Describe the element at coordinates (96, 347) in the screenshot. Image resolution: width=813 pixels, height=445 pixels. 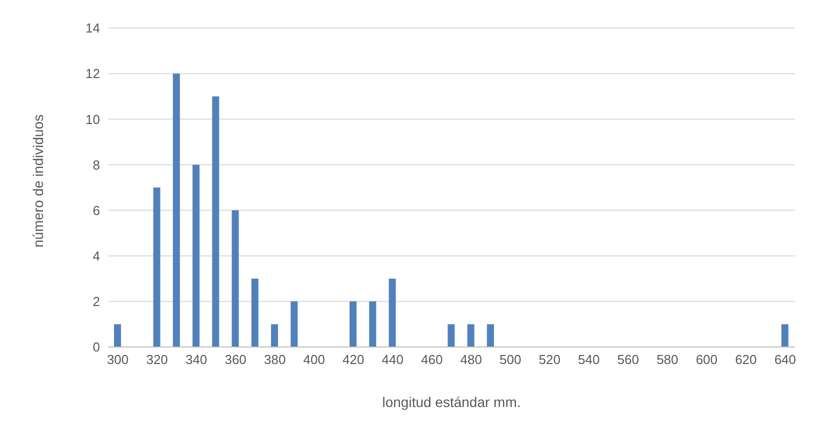
I see `y-tick-label: 0` at that location.